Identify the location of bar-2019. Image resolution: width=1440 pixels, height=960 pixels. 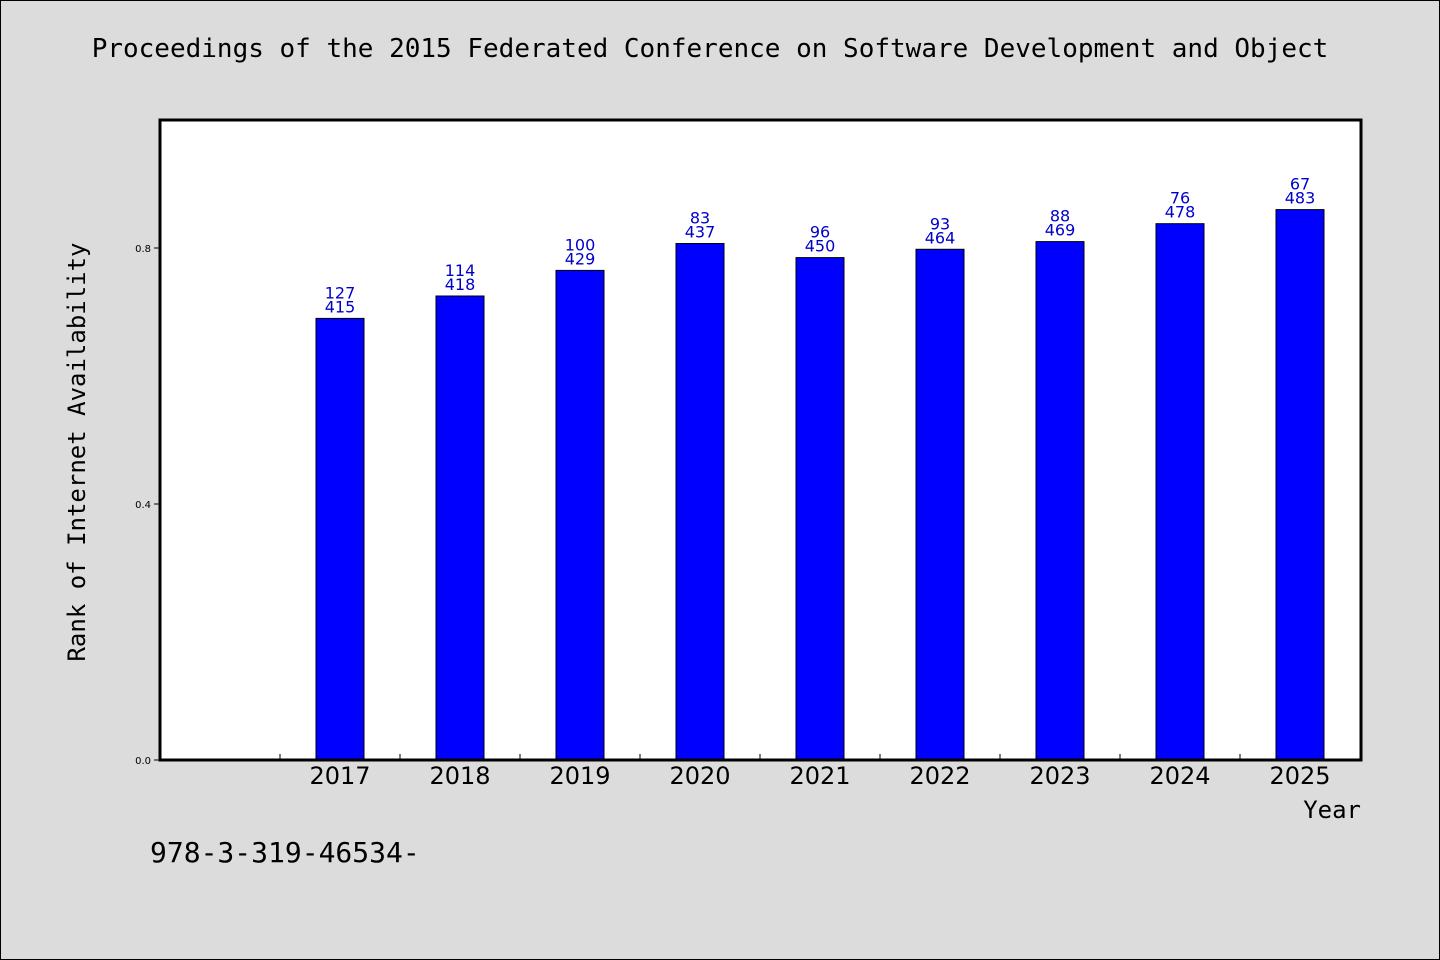
(580, 515).